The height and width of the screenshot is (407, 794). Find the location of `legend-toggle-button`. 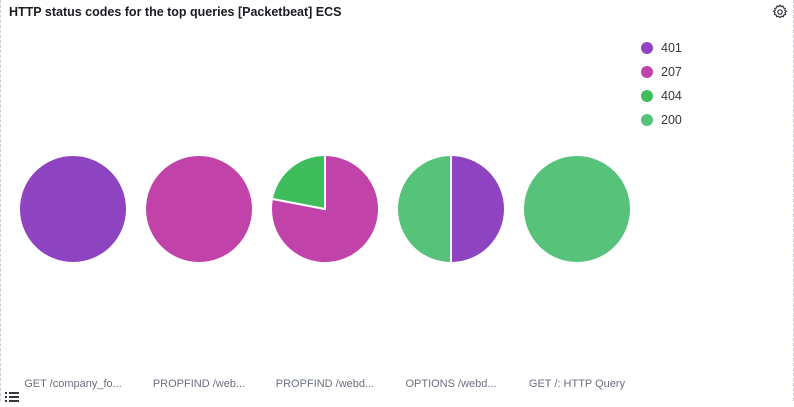

legend-toggle-button is located at coordinates (12, 395).